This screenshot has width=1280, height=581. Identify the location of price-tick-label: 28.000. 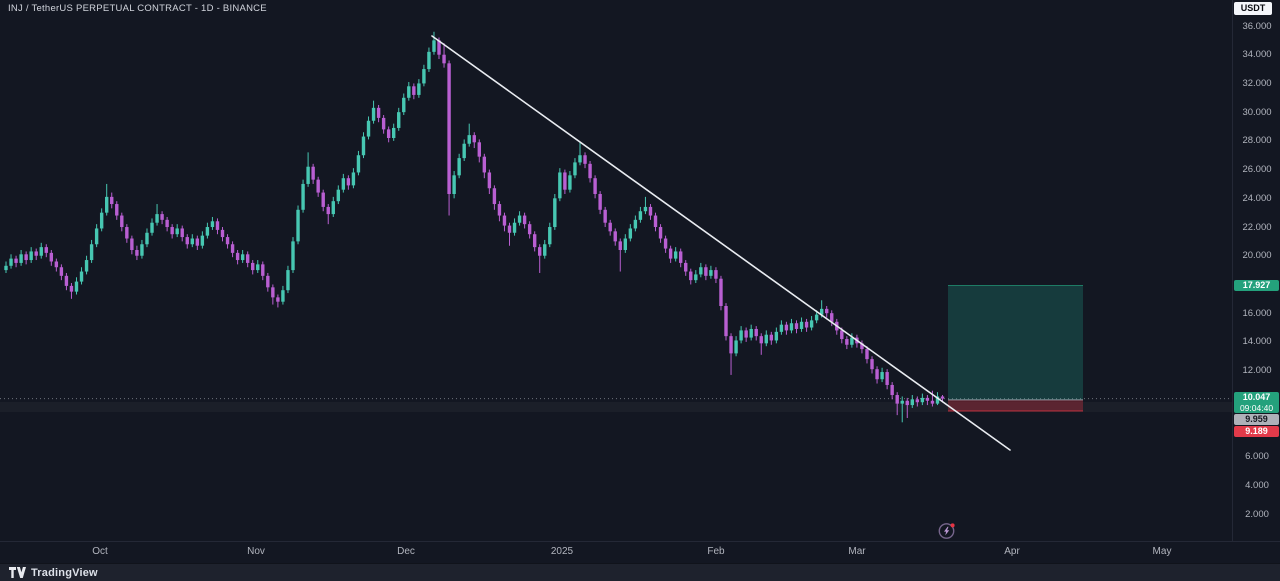
(1257, 141).